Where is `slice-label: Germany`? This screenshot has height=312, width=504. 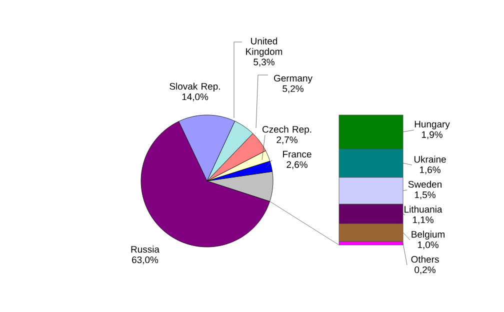 slice-label: Germany is located at coordinates (293, 79).